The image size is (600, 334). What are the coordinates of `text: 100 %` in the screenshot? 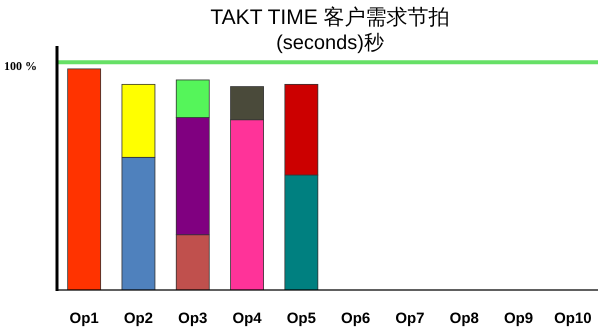 It's located at (20, 66).